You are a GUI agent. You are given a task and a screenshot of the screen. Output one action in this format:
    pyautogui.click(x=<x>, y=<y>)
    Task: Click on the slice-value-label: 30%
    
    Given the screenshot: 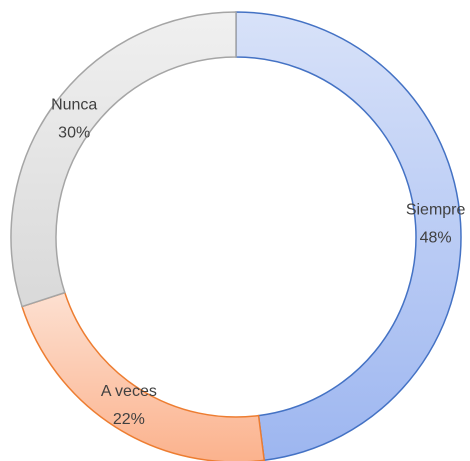 What is the action you would take?
    pyautogui.click(x=74, y=133)
    